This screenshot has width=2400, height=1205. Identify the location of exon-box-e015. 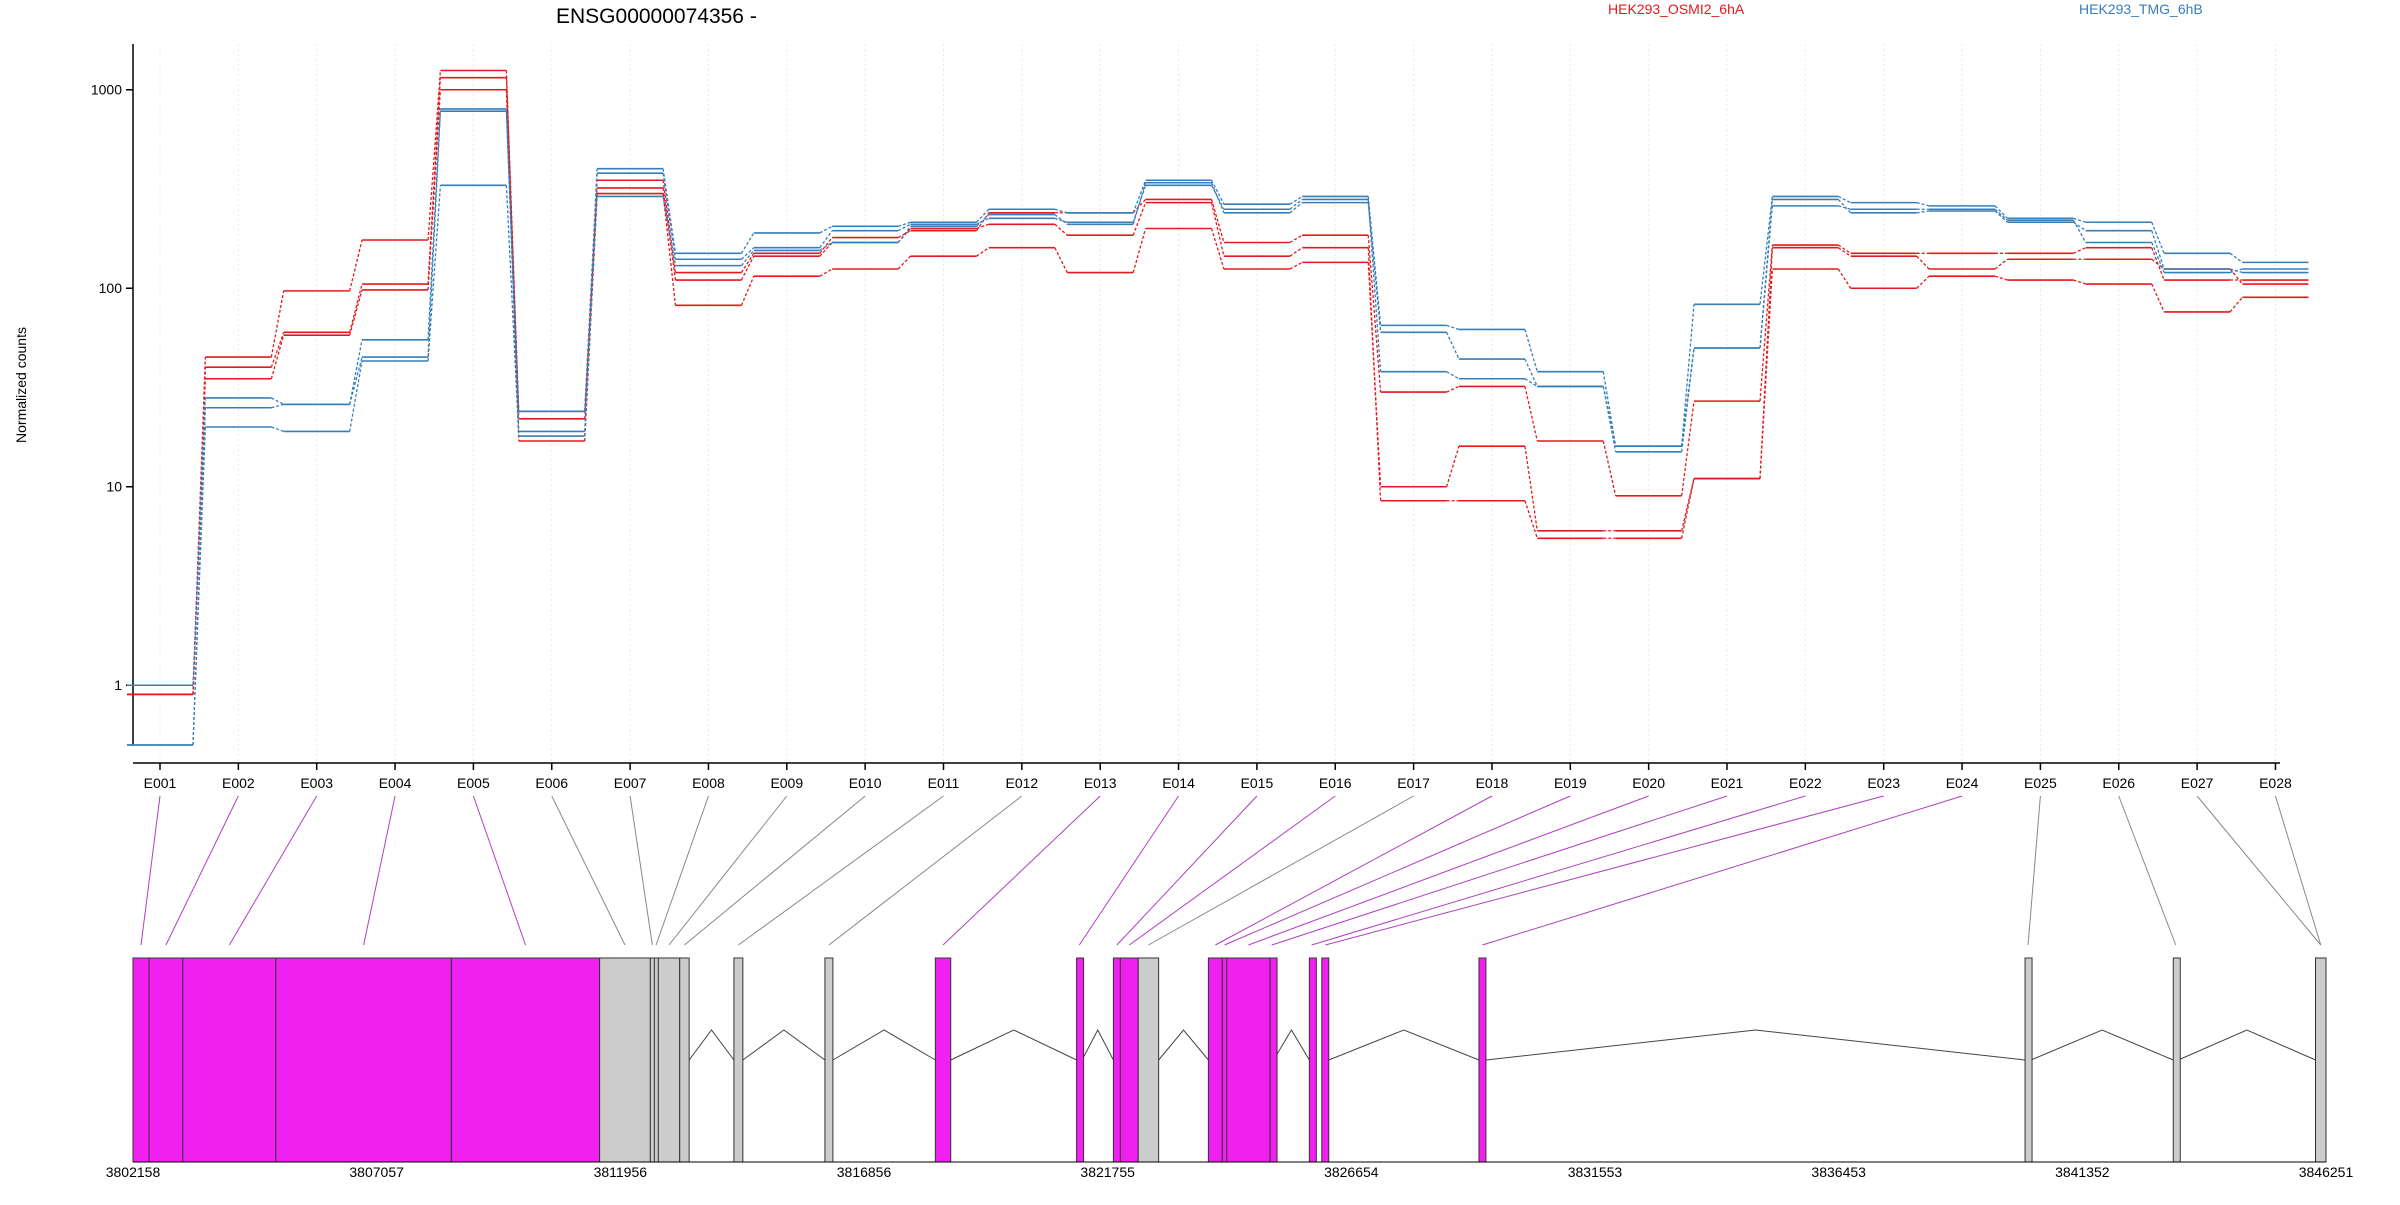
(1116, 1060).